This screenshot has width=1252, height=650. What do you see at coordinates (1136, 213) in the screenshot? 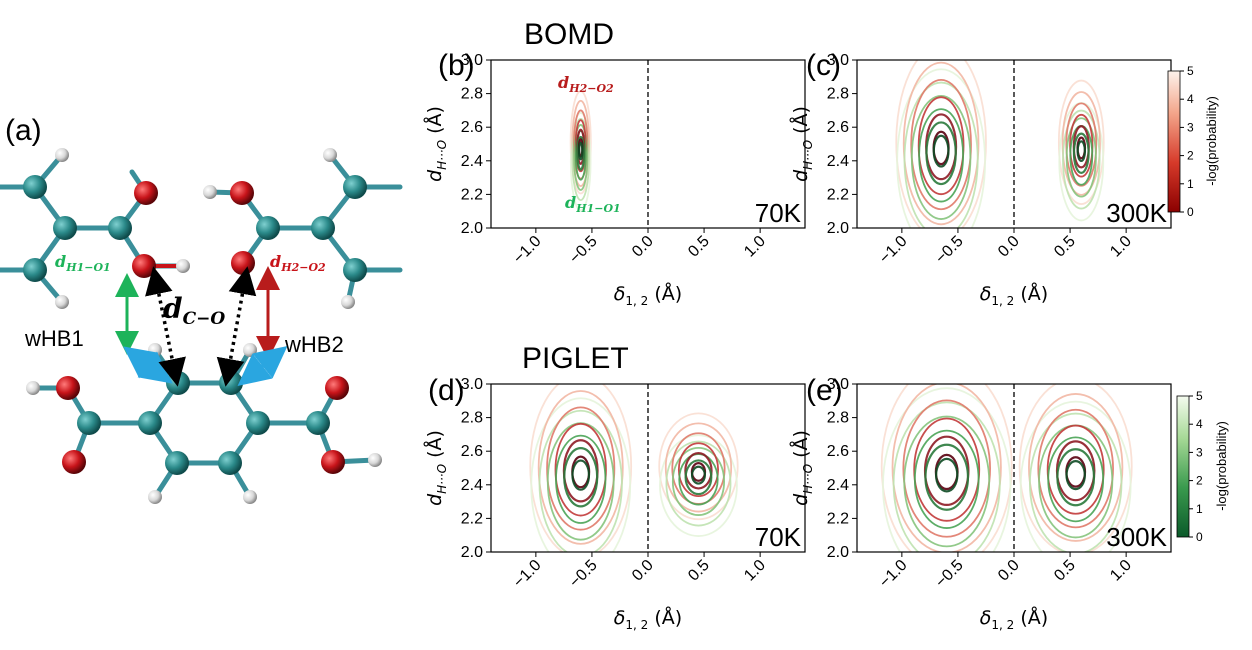
I see `temperature-label: 300K` at bounding box center [1136, 213].